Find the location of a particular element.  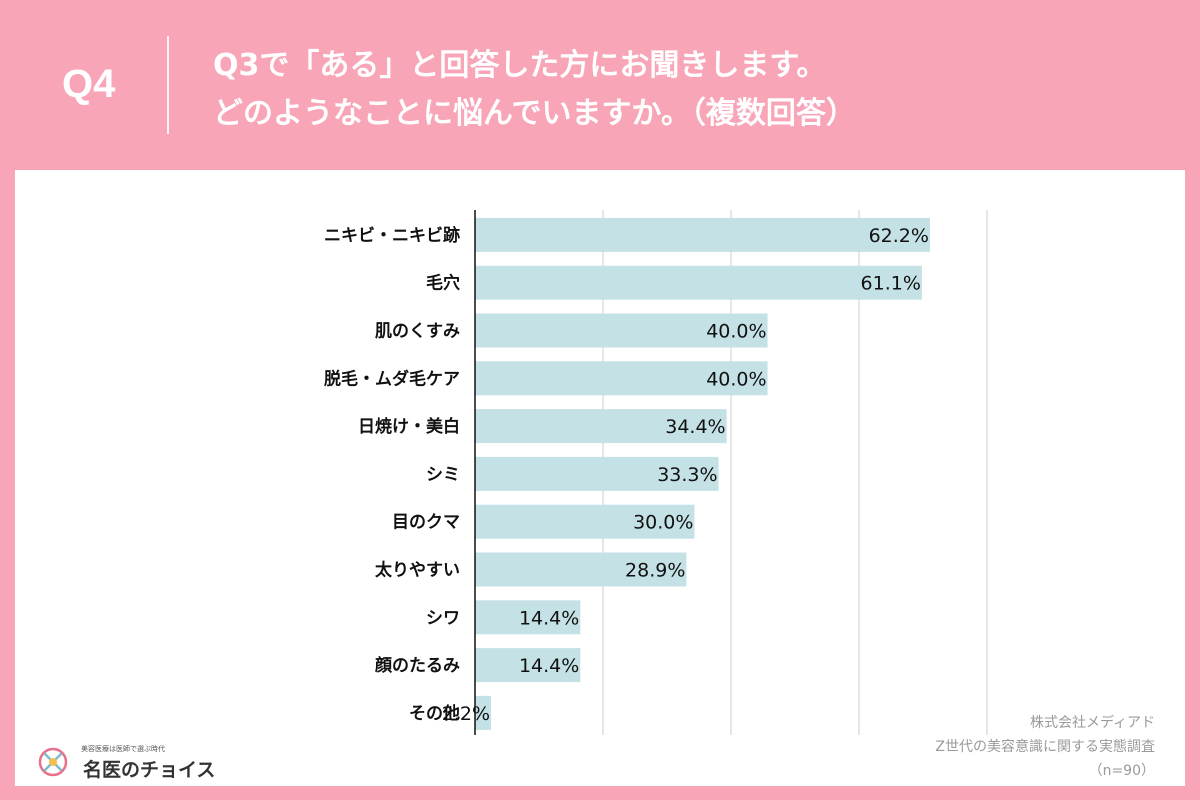

category-label: 顔のたるみ is located at coordinates (417, 665).